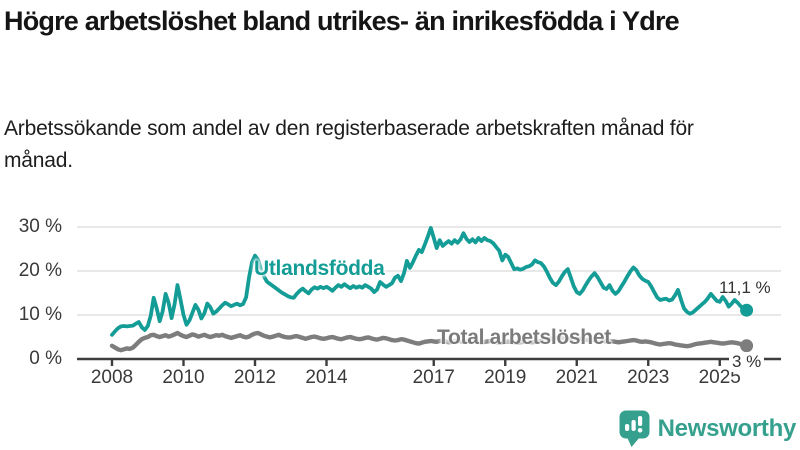  Describe the element at coordinates (255, 377) in the screenshot. I see `x-axis-tick-label: 2012` at that location.